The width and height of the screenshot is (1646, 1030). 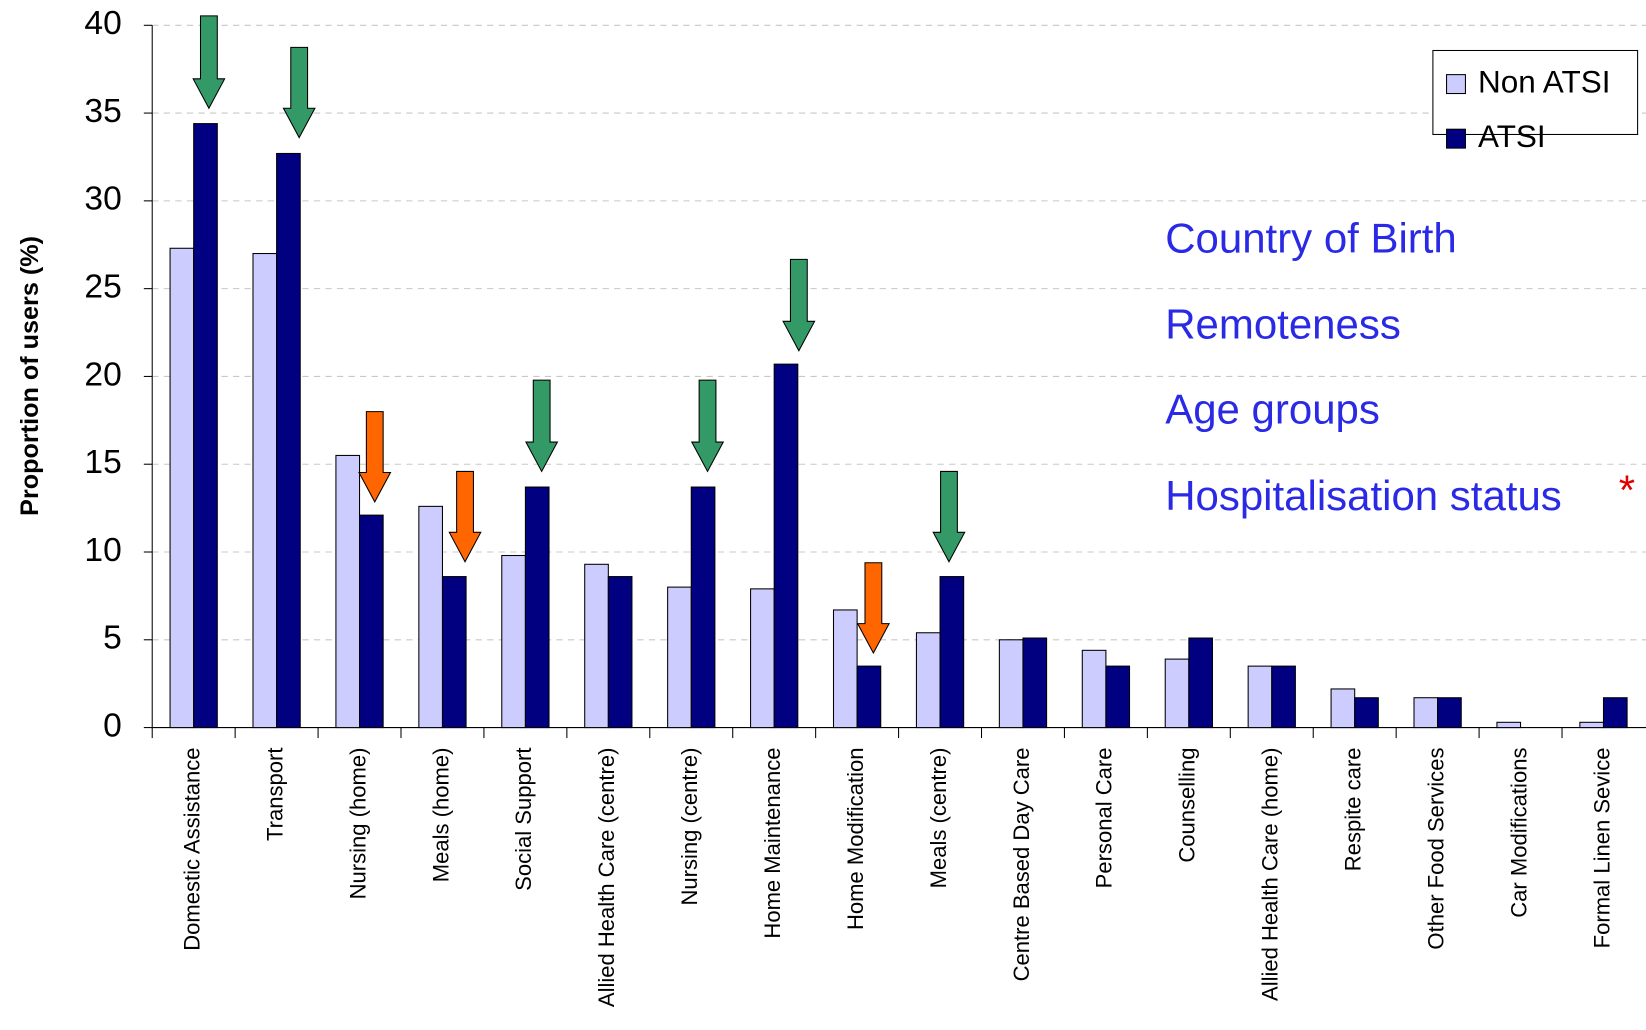 I want to click on x-tick-label: Formal Linen Sevice, so click(x=1601, y=848).